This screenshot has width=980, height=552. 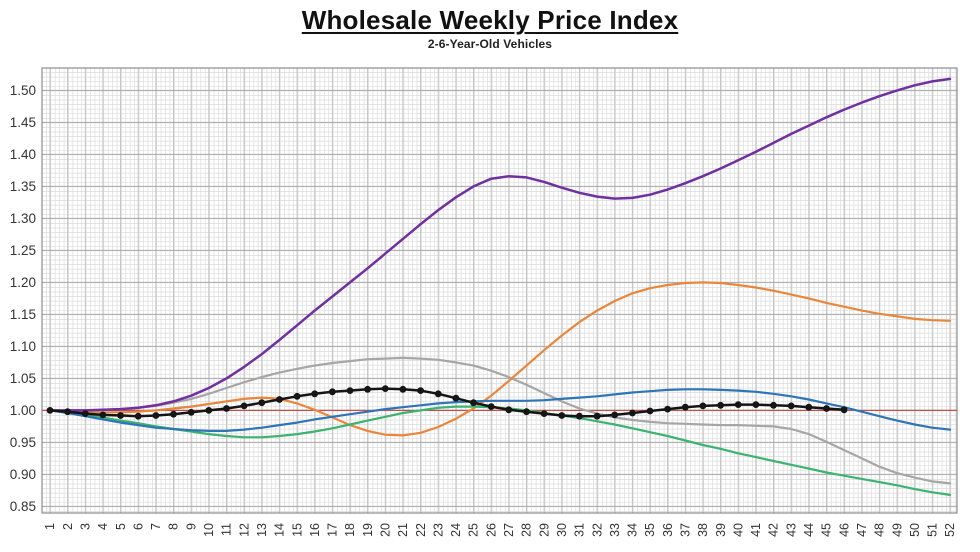 I want to click on x-axis-tick-label: 31, so click(x=580, y=530).